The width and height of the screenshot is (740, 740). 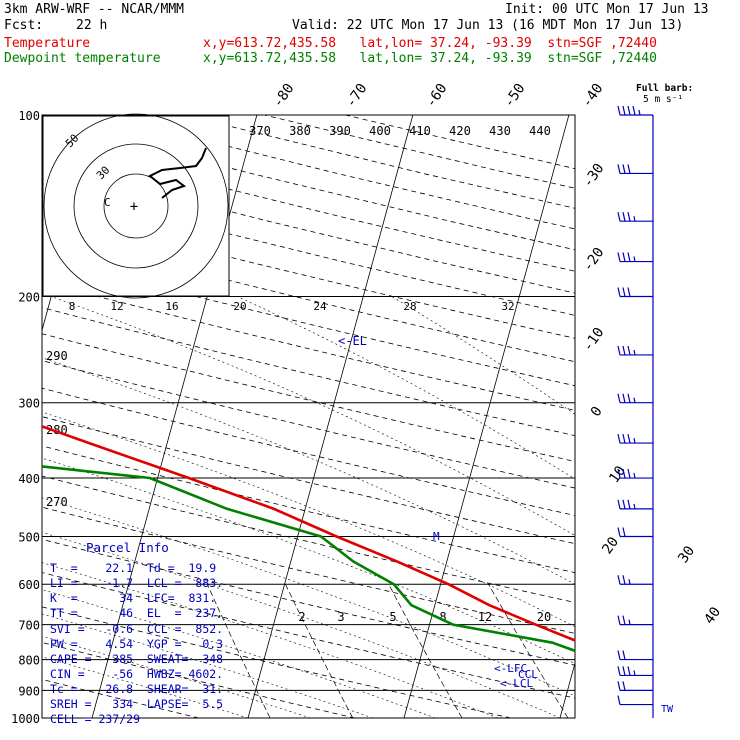 I want to click on isotherm-label: -30, so click(x=594, y=176).